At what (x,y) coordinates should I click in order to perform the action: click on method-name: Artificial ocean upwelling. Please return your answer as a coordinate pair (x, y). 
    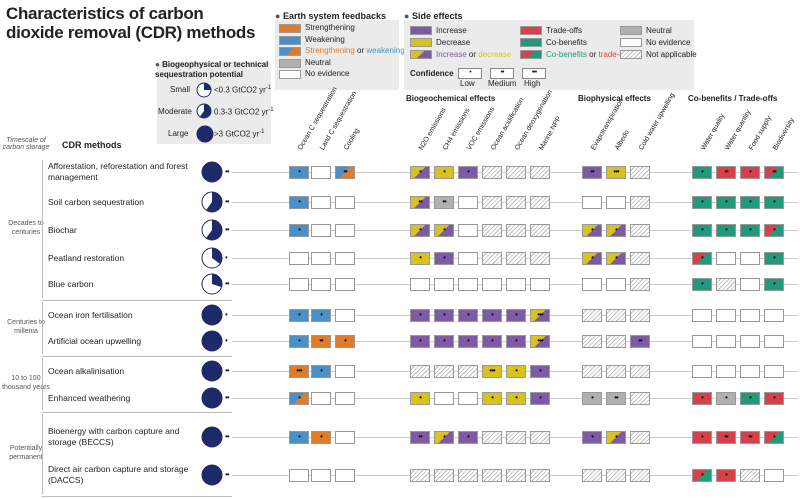
    Looking at the image, I should click on (95, 340).